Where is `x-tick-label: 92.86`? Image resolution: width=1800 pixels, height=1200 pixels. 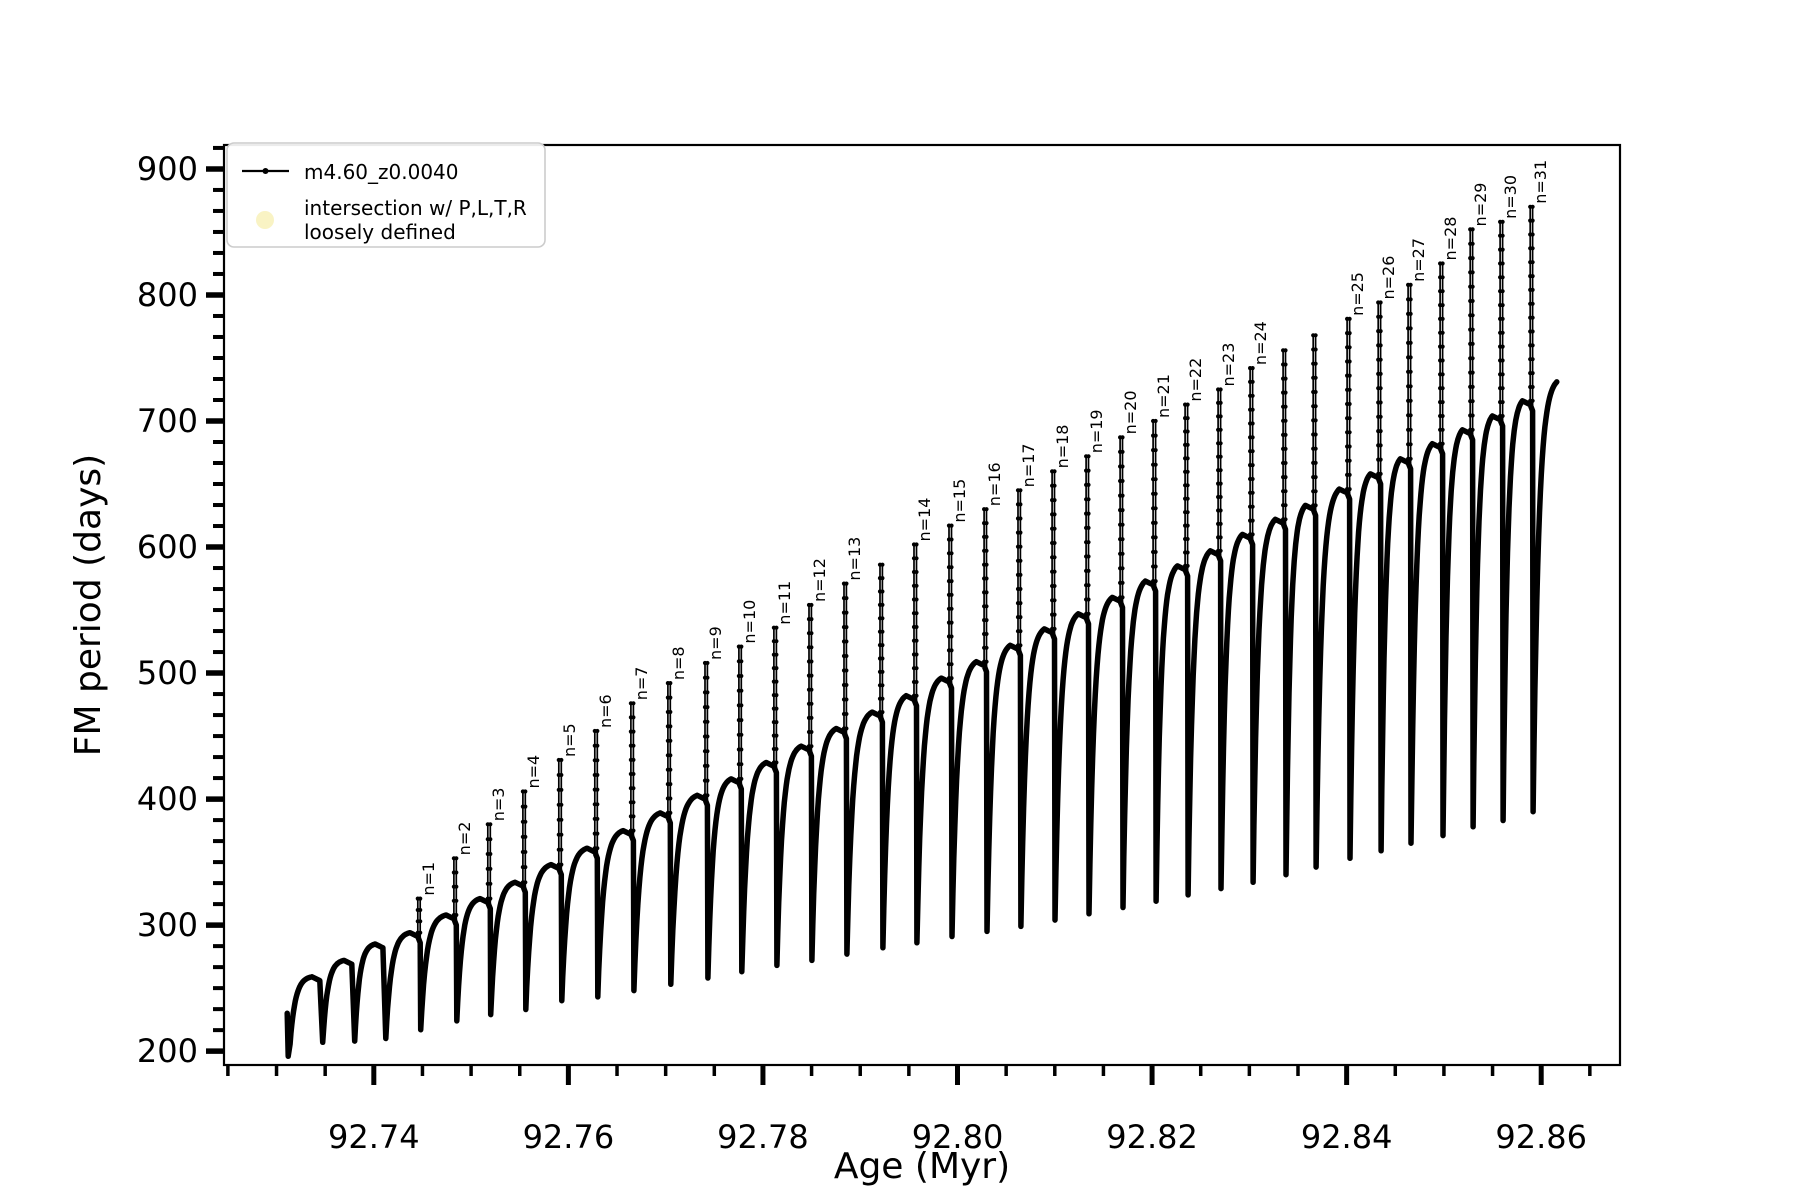
x-tick-label: 92.86 is located at coordinates (1541, 1137).